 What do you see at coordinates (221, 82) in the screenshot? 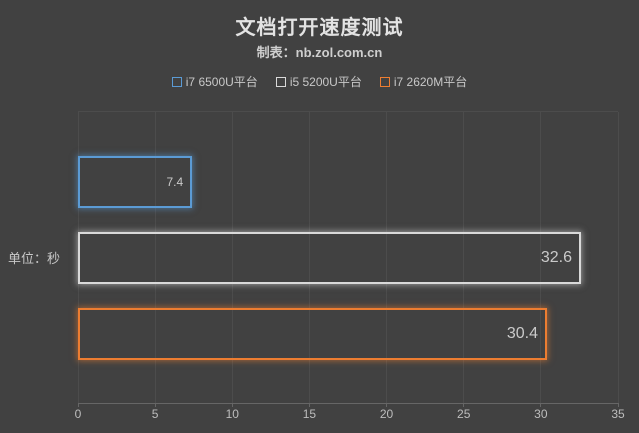
I see `legend-label: i7 6500U平台` at bounding box center [221, 82].